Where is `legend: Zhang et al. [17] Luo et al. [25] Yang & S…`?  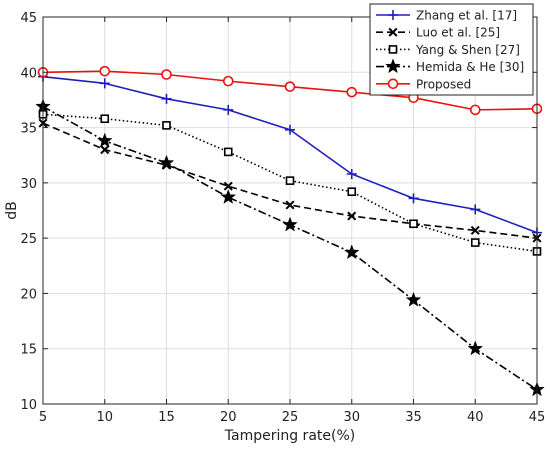 legend: Zhang et al. [17] Luo et al. [25] Yang & S… is located at coordinates (451, 49).